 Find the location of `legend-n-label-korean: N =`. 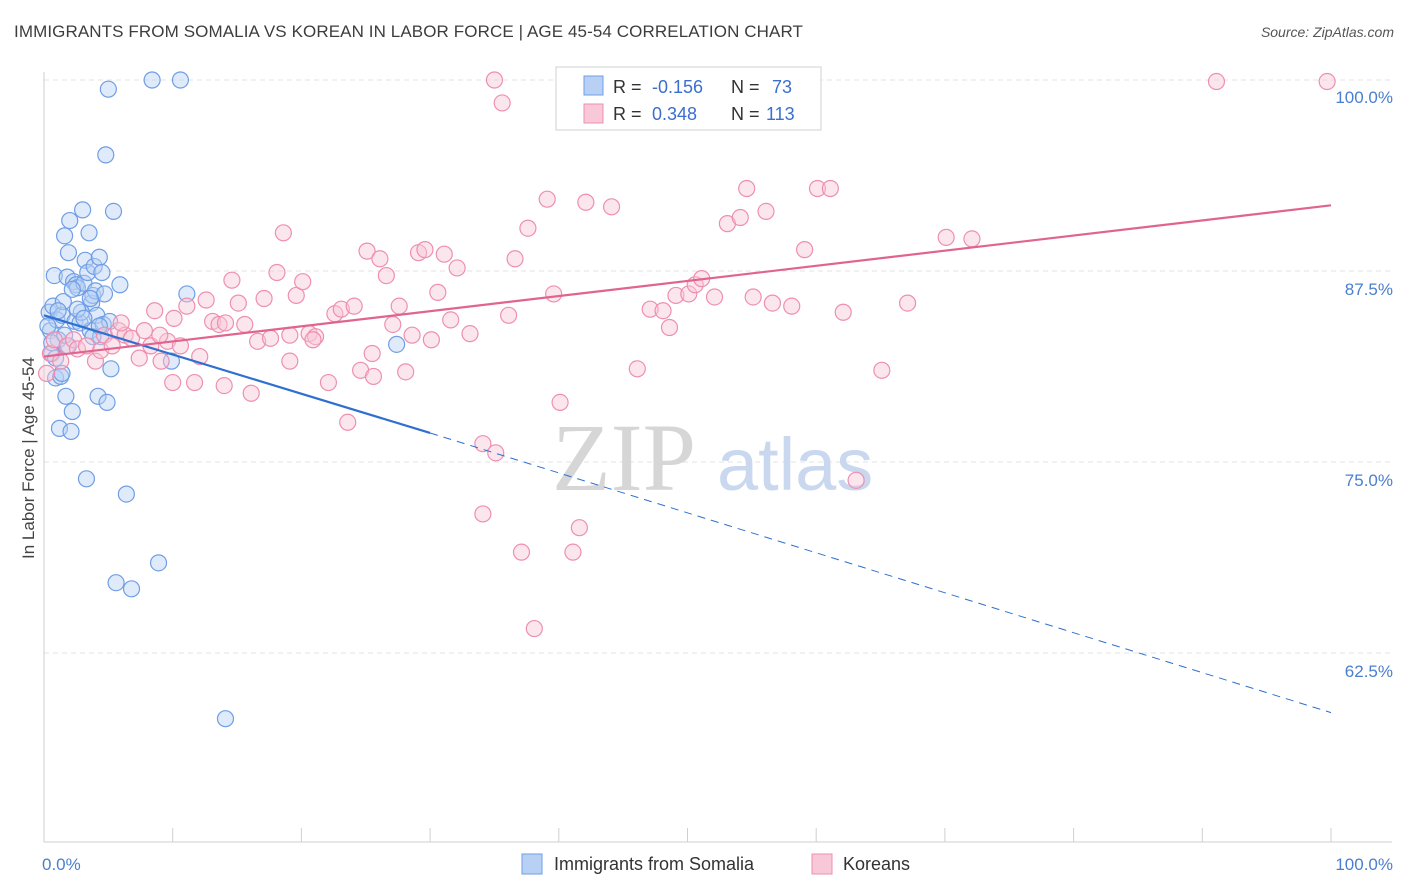

legend-n-label-korean: N = is located at coordinates (745, 114).